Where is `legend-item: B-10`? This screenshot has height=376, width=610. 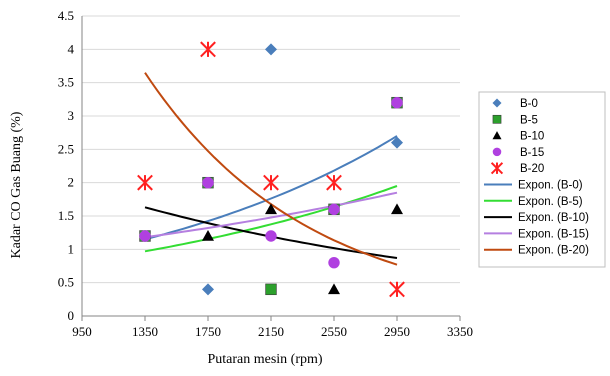 legend-item: B-10 is located at coordinates (518, 137).